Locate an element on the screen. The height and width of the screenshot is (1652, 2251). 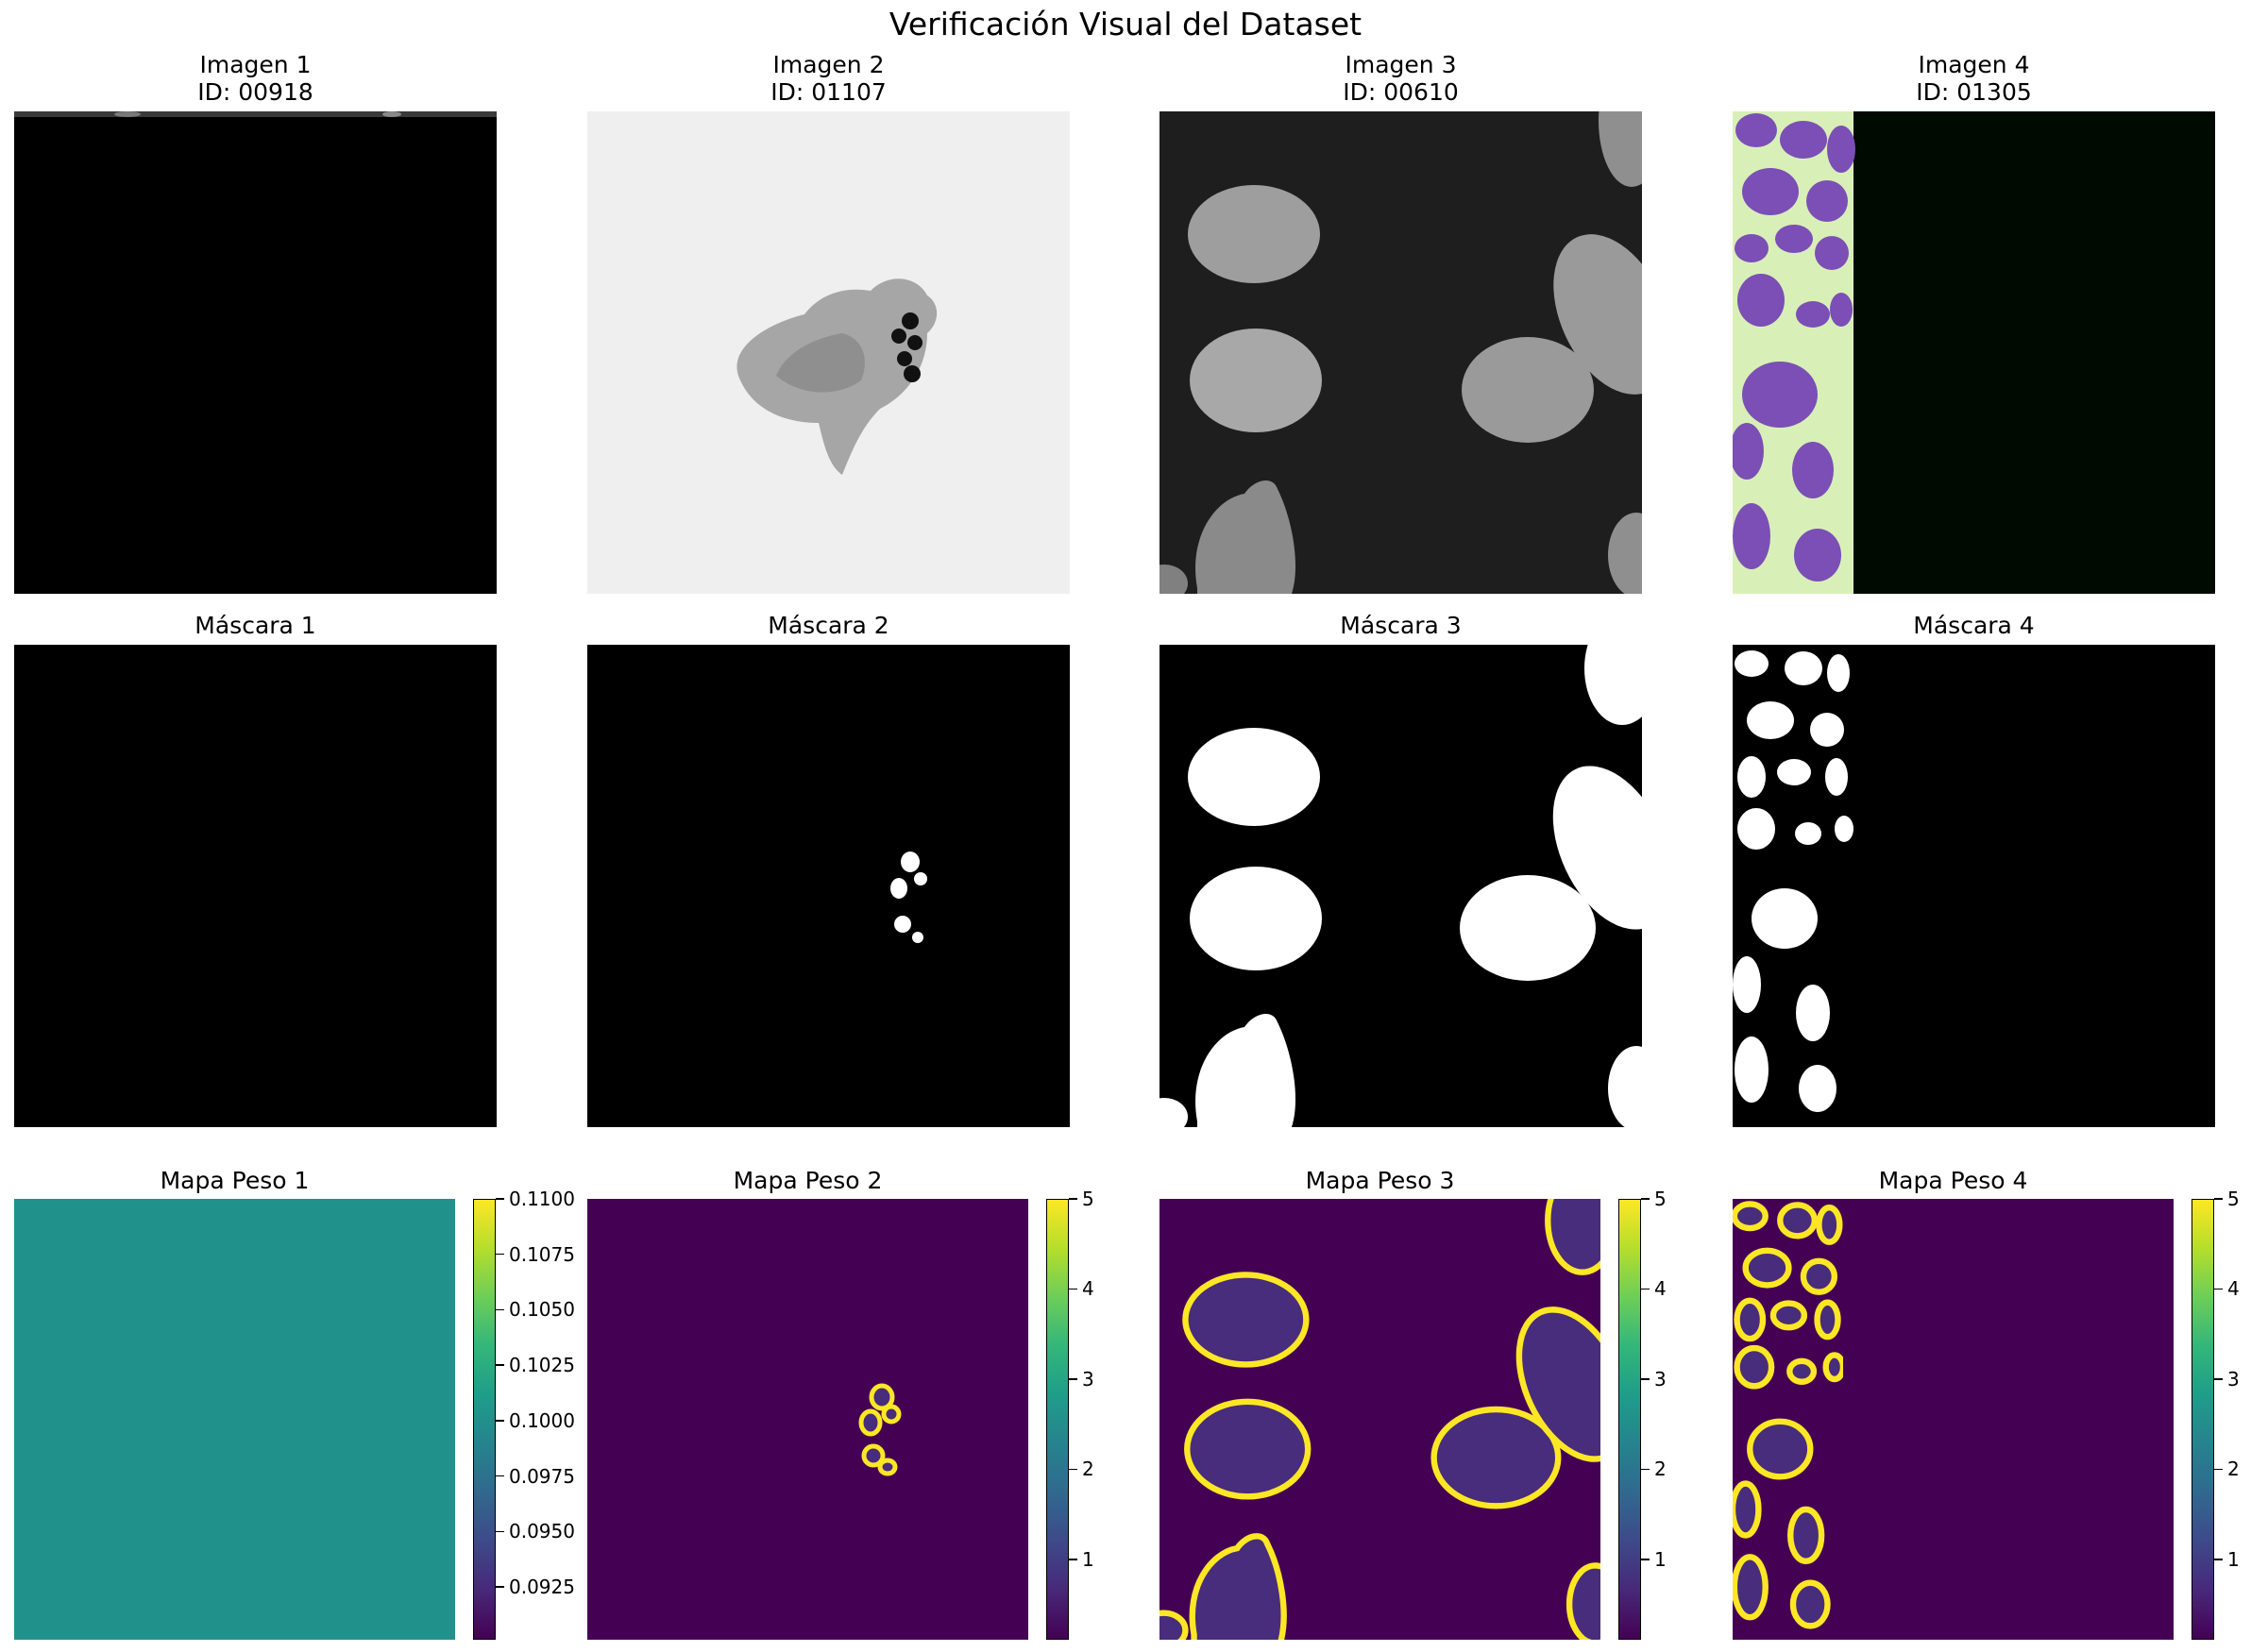
image-2-title-line2: ID: 01107 is located at coordinates (829, 92).